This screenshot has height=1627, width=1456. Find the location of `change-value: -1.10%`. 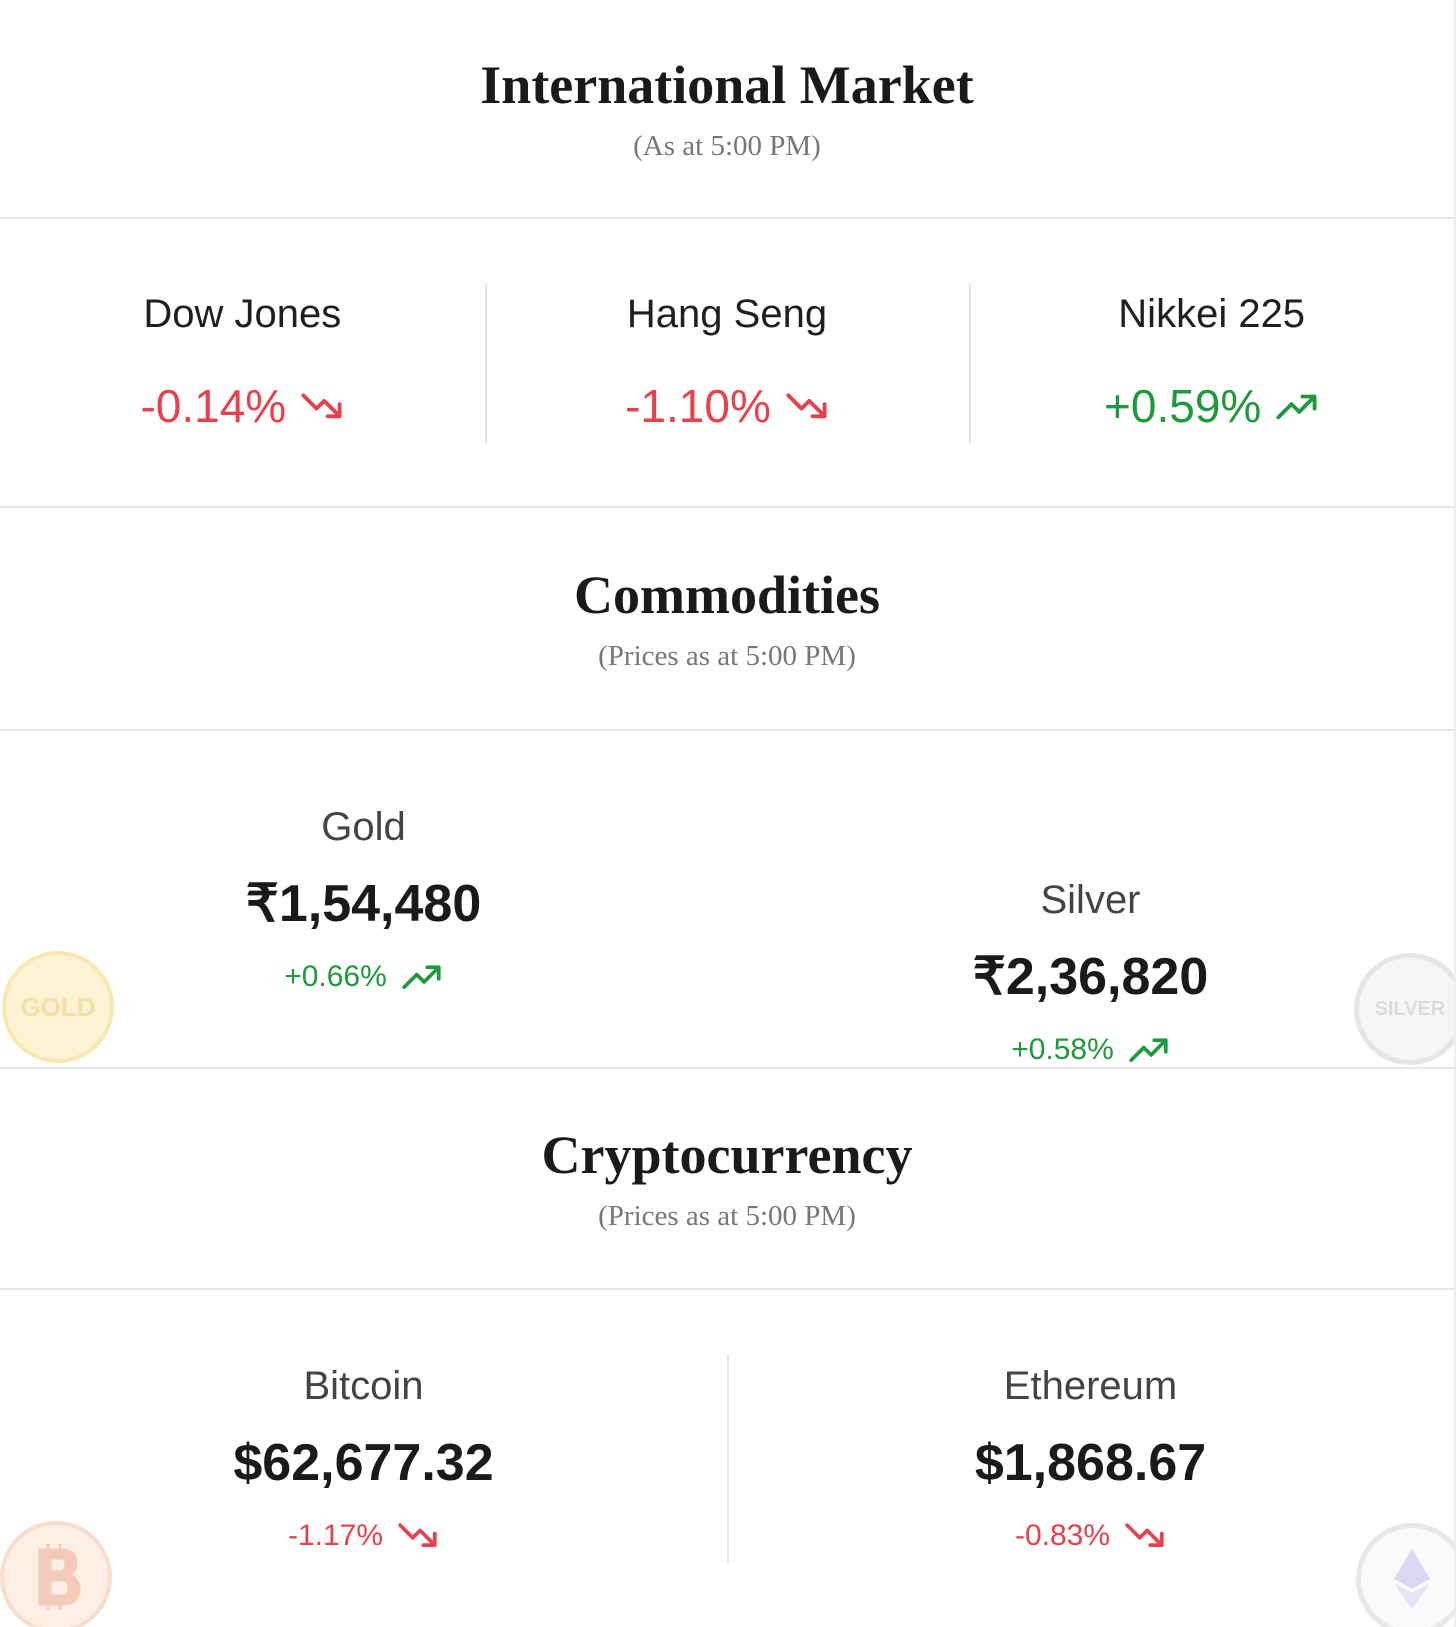

change-value: -1.10% is located at coordinates (698, 406).